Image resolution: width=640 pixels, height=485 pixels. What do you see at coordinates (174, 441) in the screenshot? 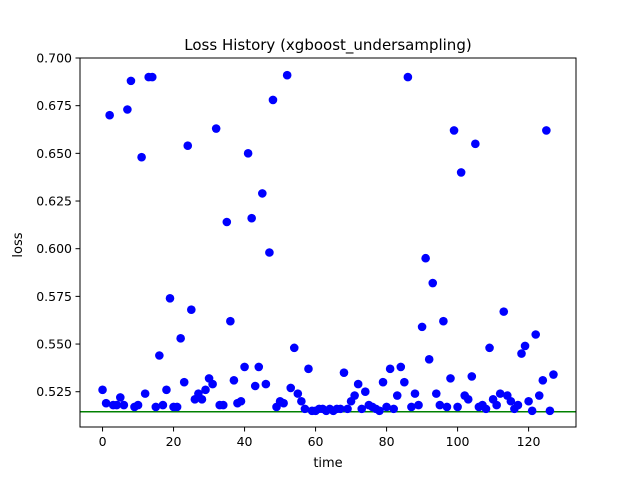
I see `x-tick-label: 20` at bounding box center [174, 441].